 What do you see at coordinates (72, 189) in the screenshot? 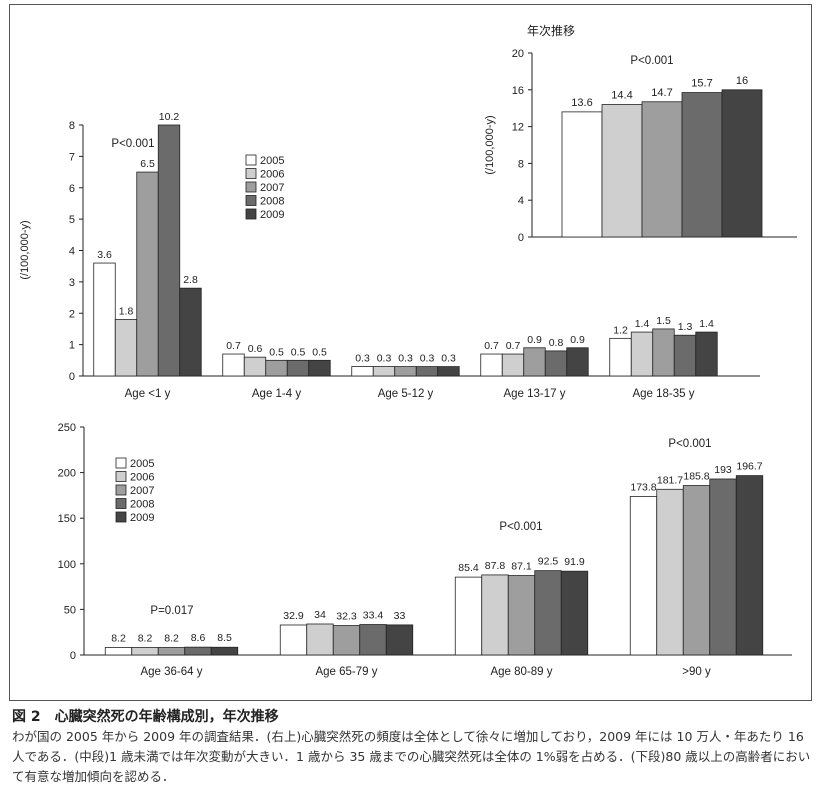
I see `middle-y-tick-label: 6` at bounding box center [72, 189].